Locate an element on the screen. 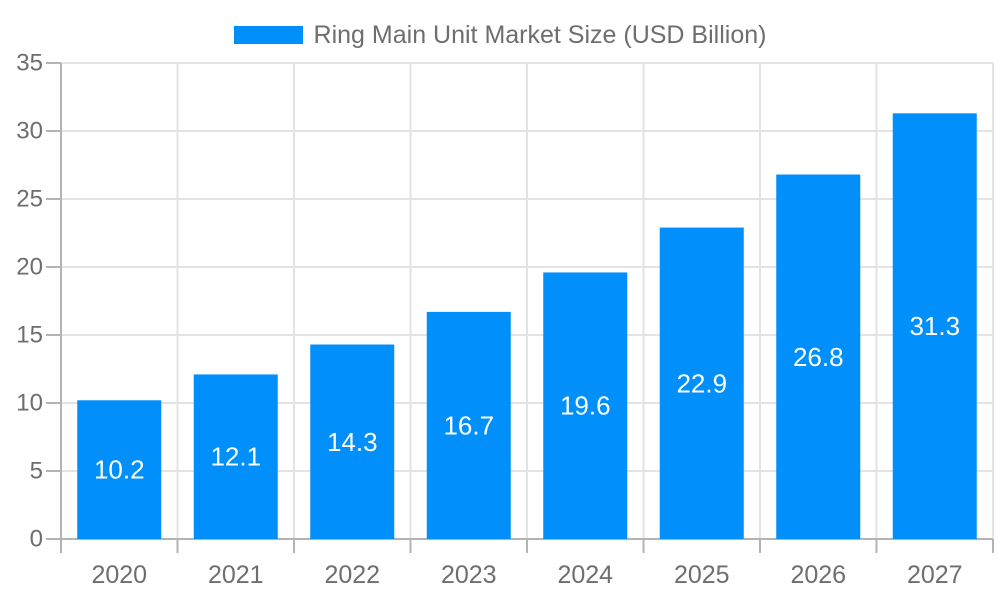  x-axis-label-2025: 2025 is located at coordinates (702, 575).